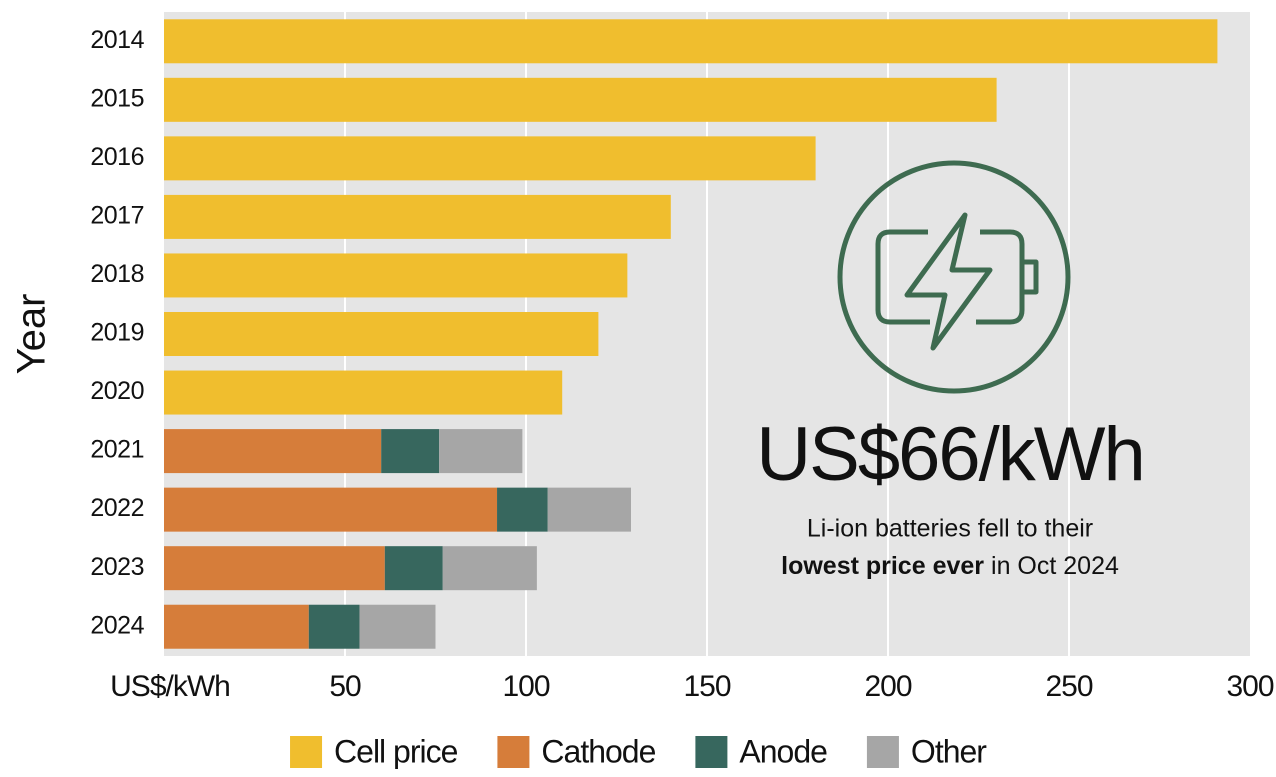 The height and width of the screenshot is (777, 1276). What do you see at coordinates (882, 566) in the screenshot?
I see `annotation-bold: lowest price ever` at bounding box center [882, 566].